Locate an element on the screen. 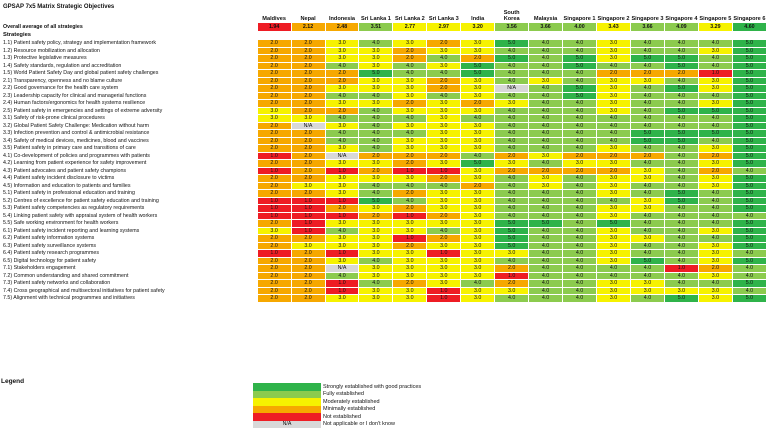 The width and height of the screenshot is (767, 436). column-header-7: South Korea is located at coordinates (512, 12).